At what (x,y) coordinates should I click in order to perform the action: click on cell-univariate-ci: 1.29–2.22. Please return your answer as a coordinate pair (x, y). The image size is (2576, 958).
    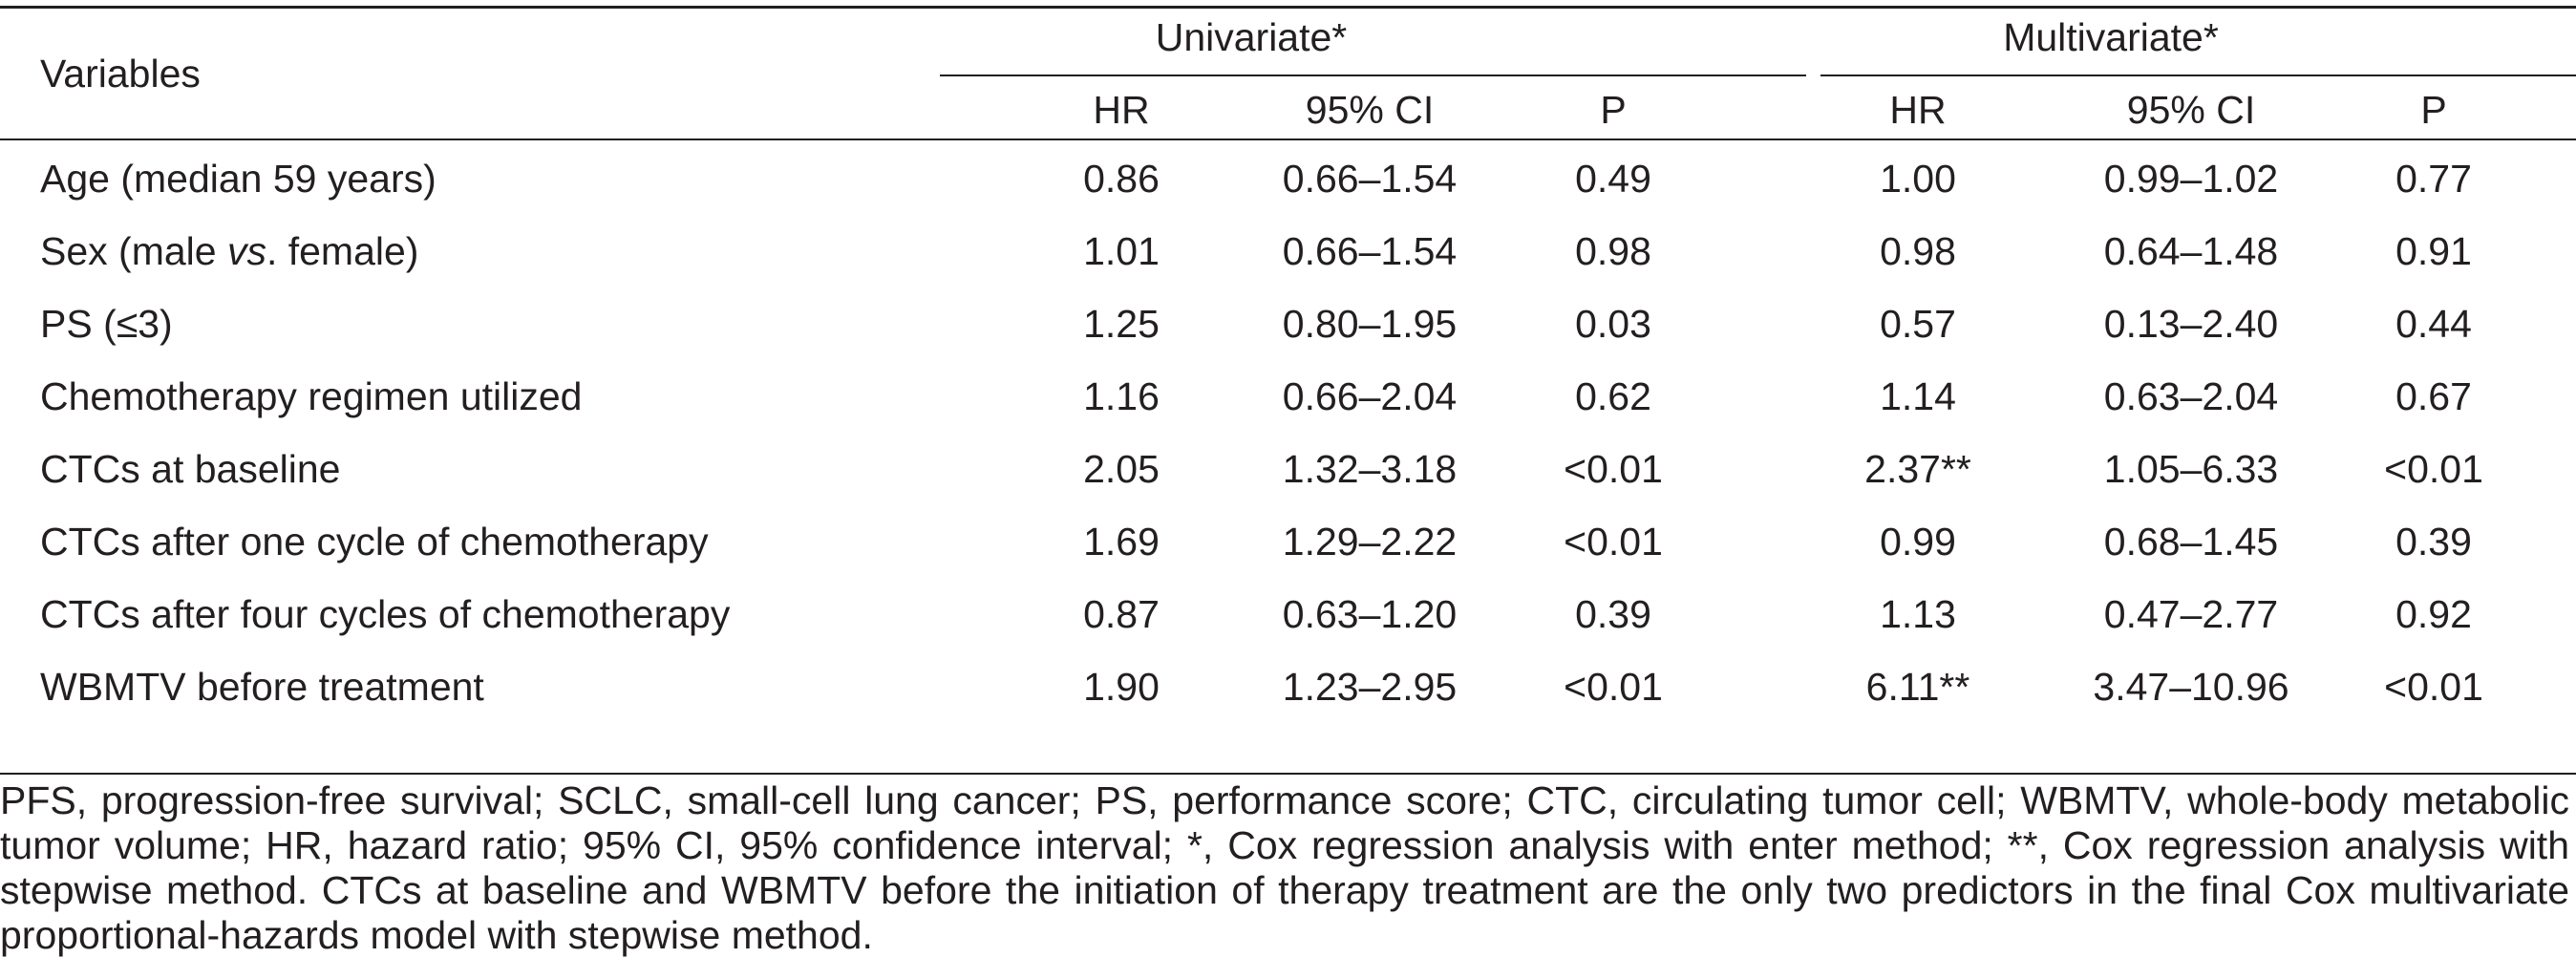
    Looking at the image, I should click on (1370, 542).